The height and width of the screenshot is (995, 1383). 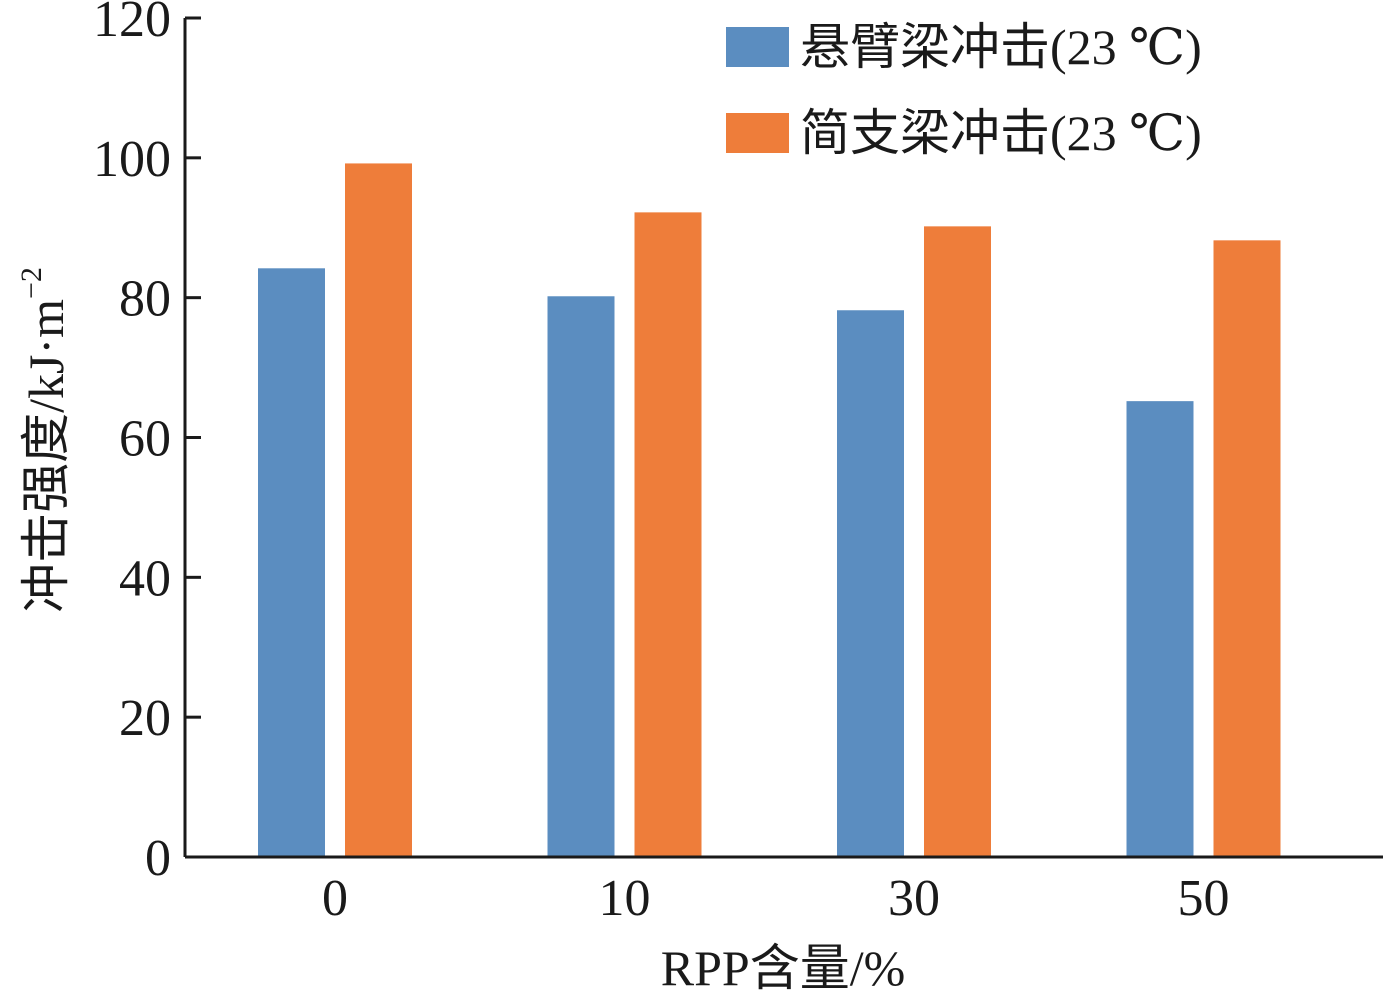 I want to click on y-tick-label: 60, so click(x=145, y=439).